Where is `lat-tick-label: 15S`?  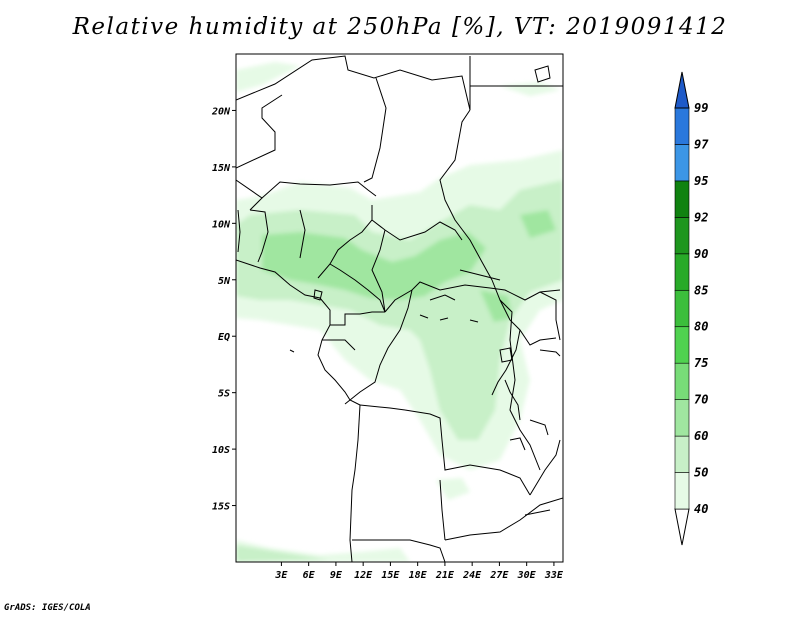
lat-tick-label: 15S is located at coordinates (221, 507).